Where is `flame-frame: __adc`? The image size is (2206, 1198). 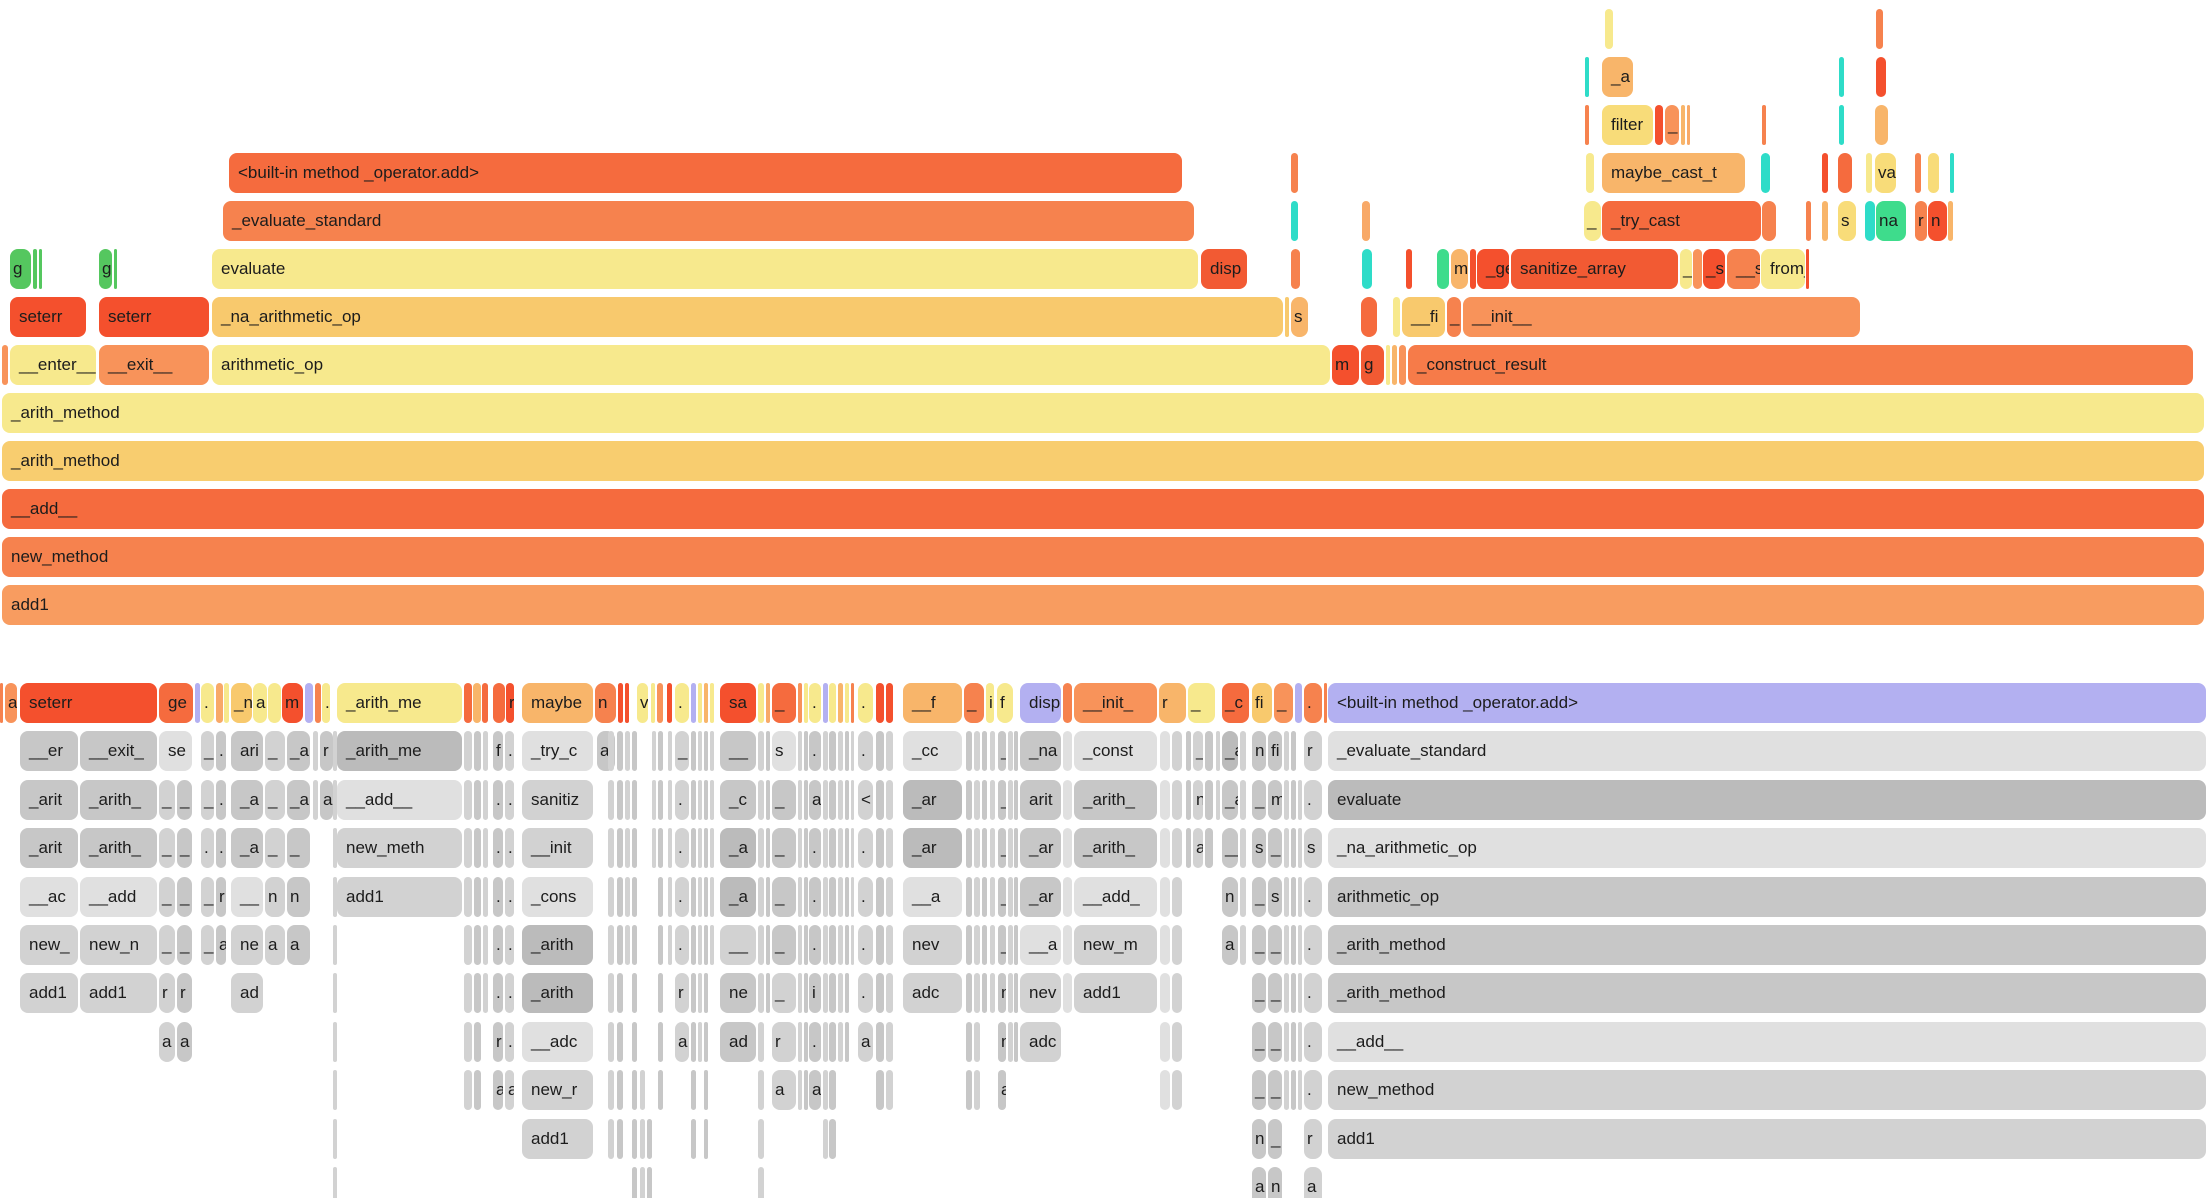 flame-frame: __adc is located at coordinates (557, 1041).